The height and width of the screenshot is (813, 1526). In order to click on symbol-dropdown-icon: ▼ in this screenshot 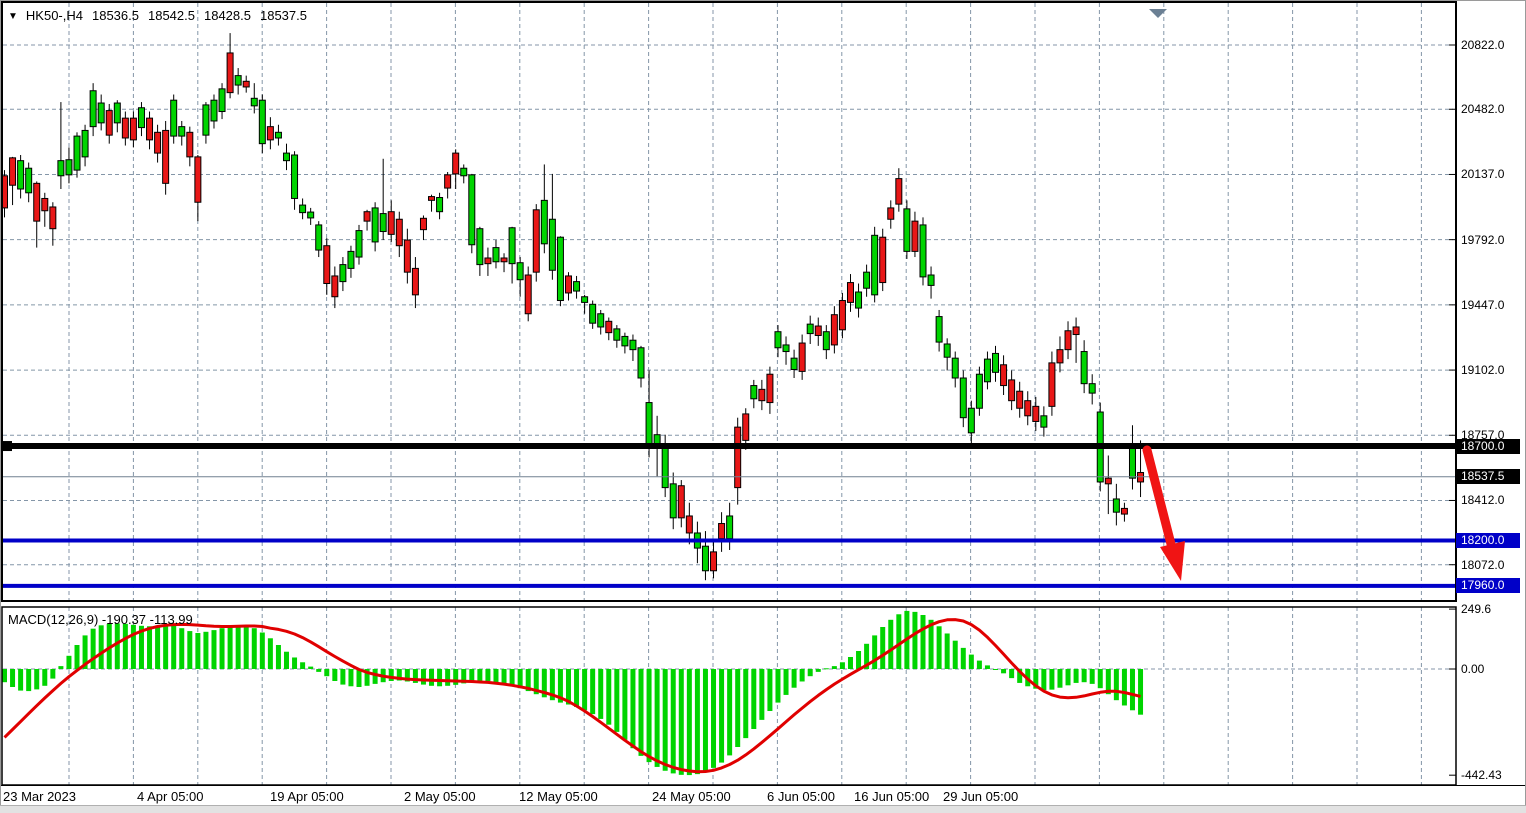, I will do `click(13, 16)`.